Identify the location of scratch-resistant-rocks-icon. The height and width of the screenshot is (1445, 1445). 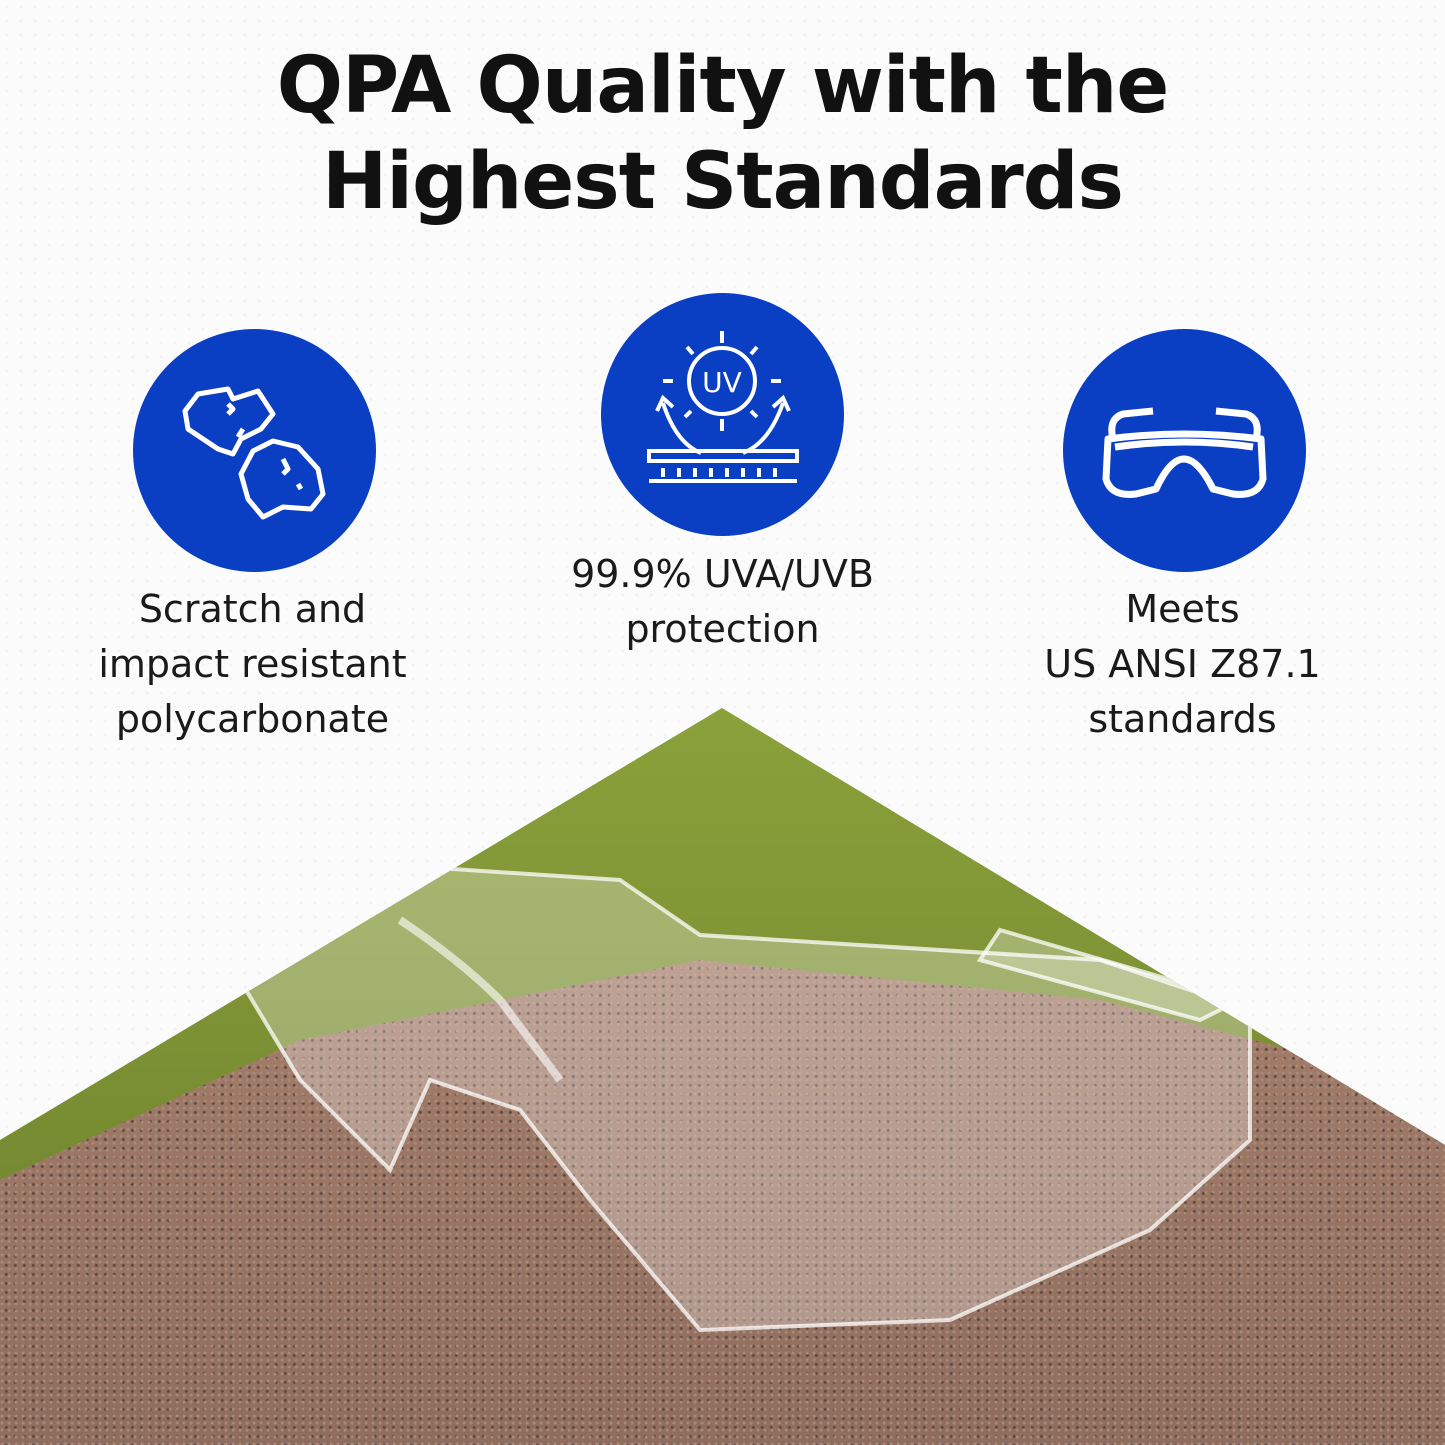
(254, 450).